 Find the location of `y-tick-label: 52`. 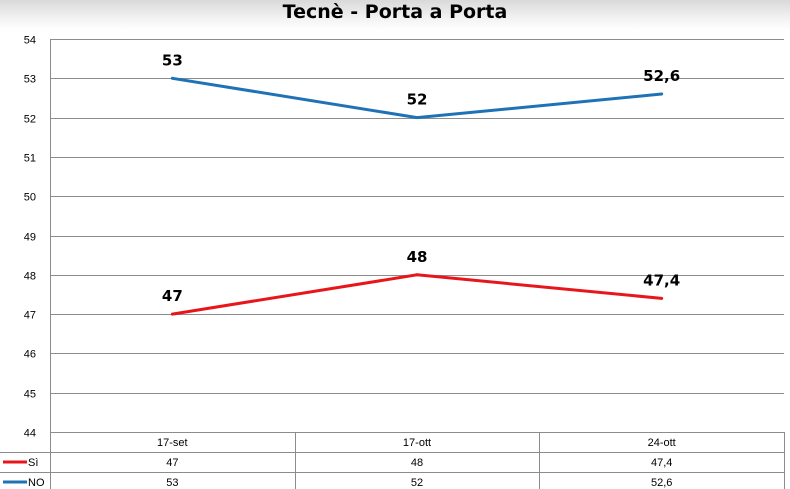

y-tick-label: 52 is located at coordinates (30, 120).